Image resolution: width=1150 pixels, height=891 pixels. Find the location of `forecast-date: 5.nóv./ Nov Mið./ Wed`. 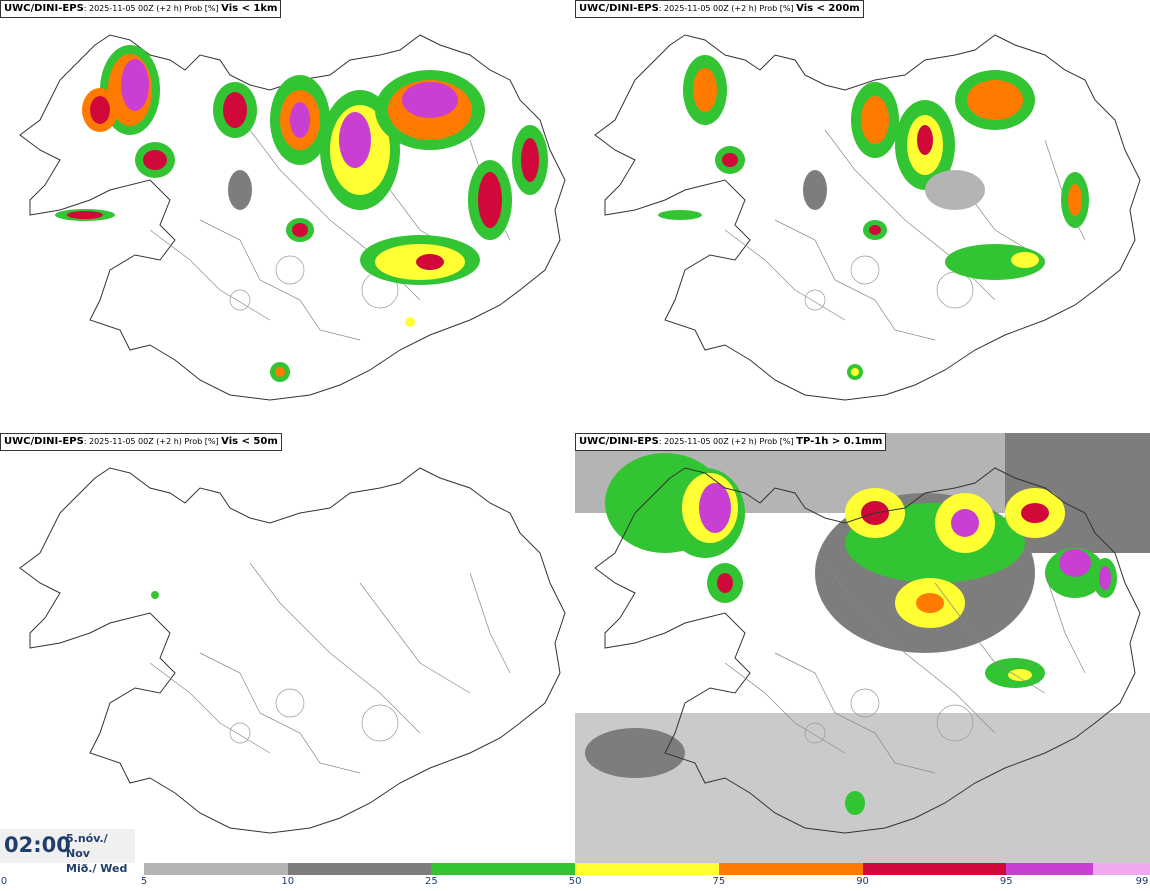

forecast-date: 5.nóv./ Nov Mið./ Wed is located at coordinates (97, 853).